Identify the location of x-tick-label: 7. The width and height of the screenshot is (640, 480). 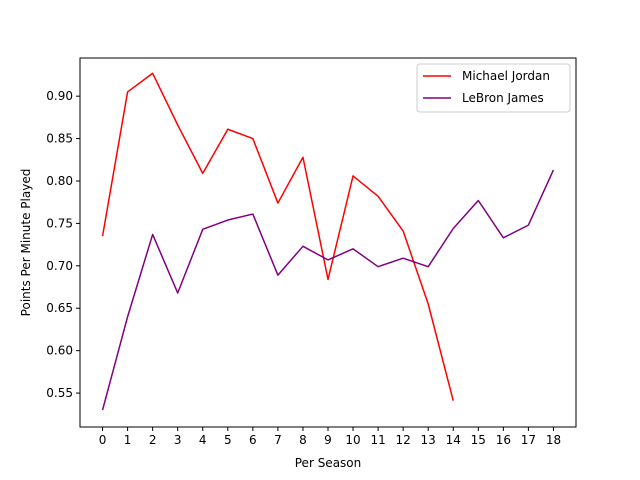
(278, 440).